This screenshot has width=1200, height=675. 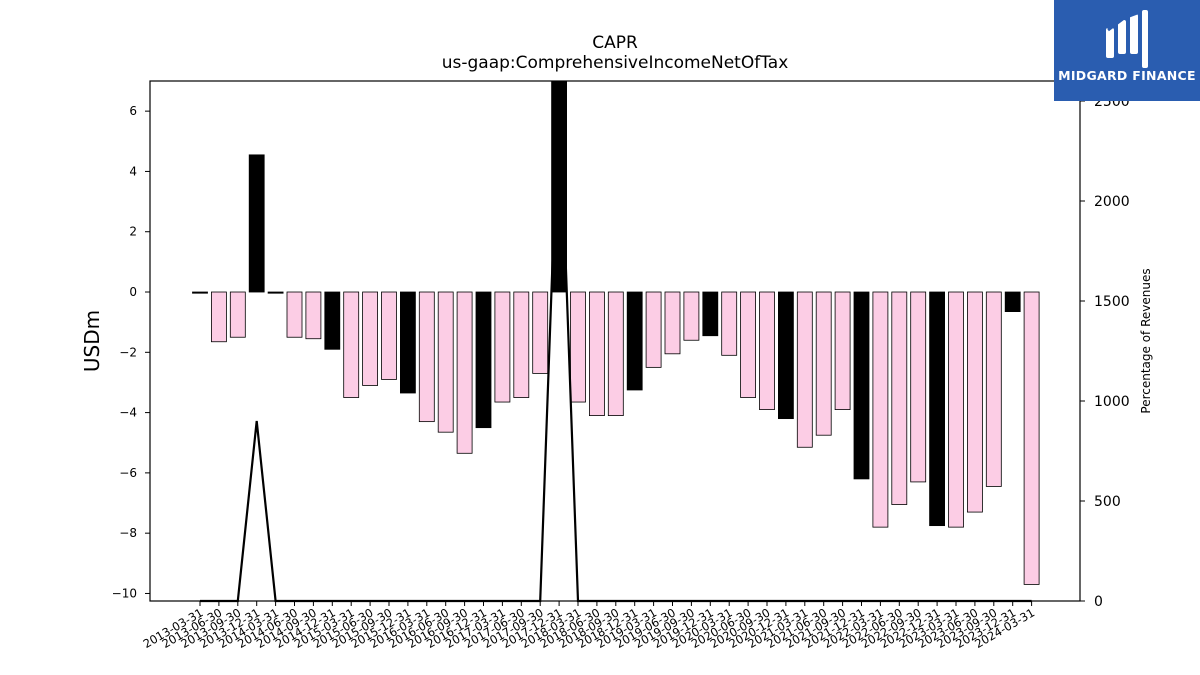 I want to click on y-right-tick-label: 1000, so click(x=1112, y=402).